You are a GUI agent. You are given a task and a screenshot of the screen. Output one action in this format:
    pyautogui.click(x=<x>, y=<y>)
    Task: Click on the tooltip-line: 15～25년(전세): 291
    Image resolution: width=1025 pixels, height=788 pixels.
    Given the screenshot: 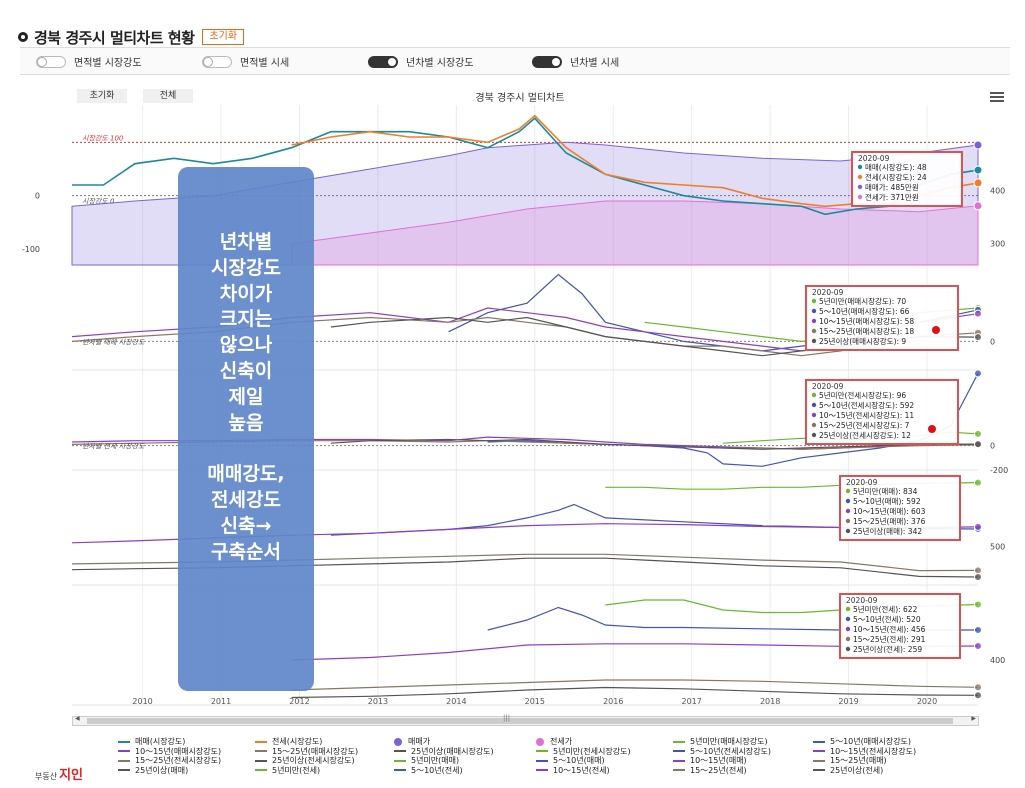 What is the action you would take?
    pyautogui.click(x=889, y=639)
    